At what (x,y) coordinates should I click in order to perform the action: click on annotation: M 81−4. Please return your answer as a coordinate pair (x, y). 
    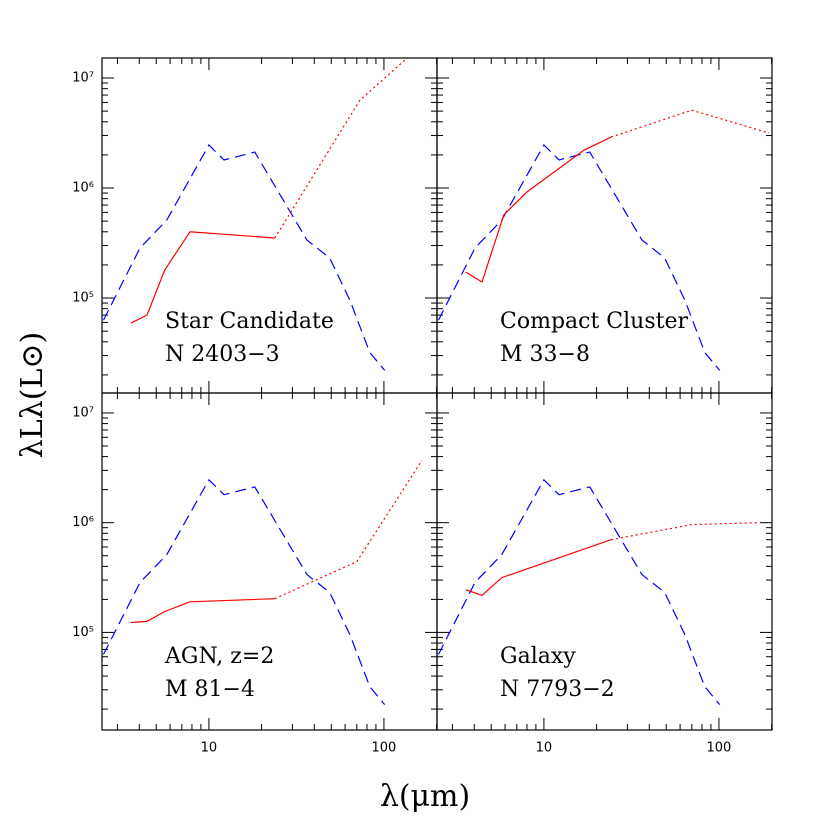
    Looking at the image, I should click on (210, 689).